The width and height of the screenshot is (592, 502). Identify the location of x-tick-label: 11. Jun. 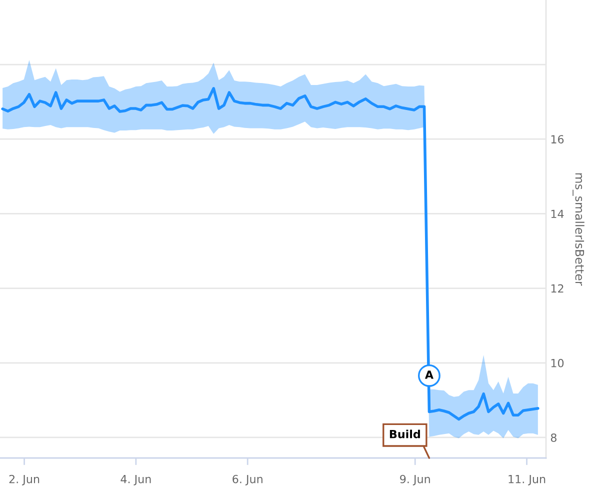
(527, 480).